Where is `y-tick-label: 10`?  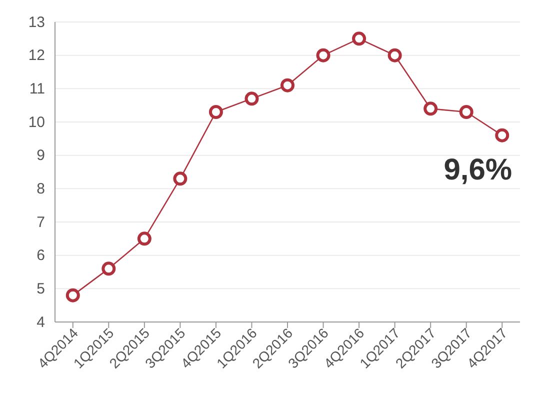
y-tick-label: 10 is located at coordinates (36, 122).